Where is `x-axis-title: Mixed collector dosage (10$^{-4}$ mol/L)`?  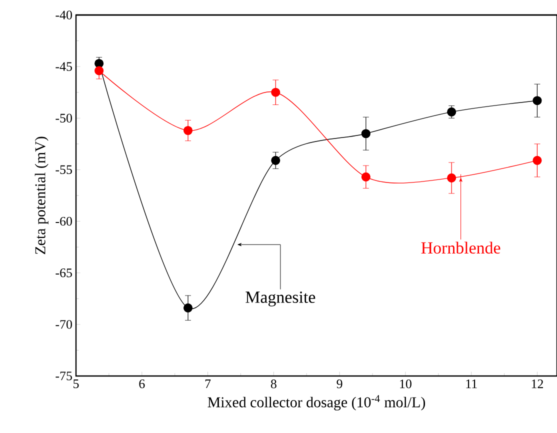
x-axis-title: Mixed collector dosage (10$^{-4}$ mol/L) is located at coordinates (317, 402).